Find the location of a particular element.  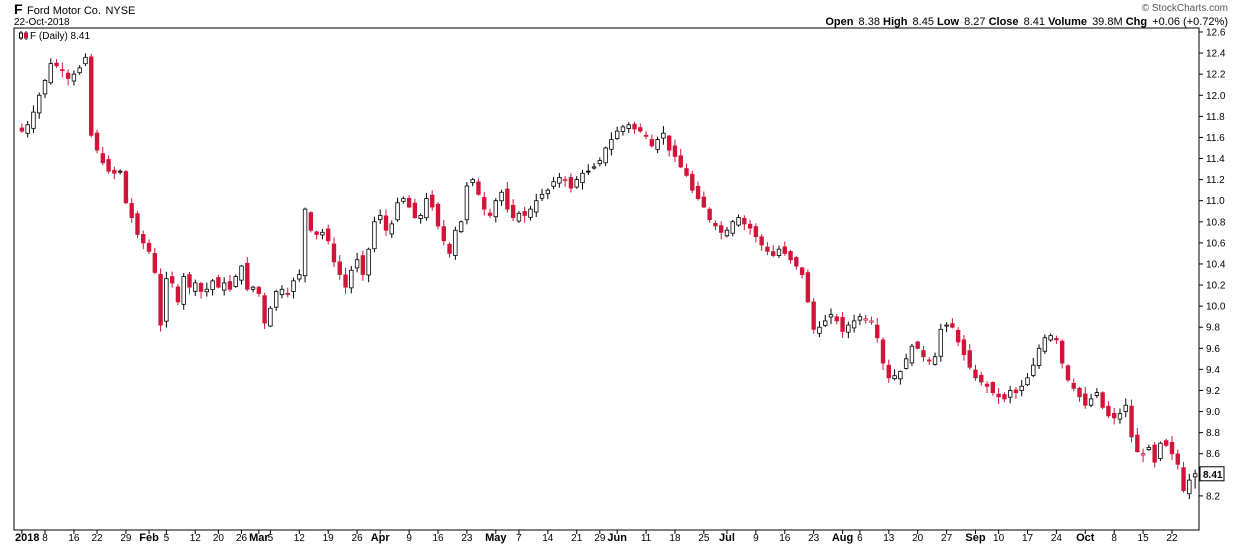

y-tick-label: 9.4 is located at coordinates (1213, 370).